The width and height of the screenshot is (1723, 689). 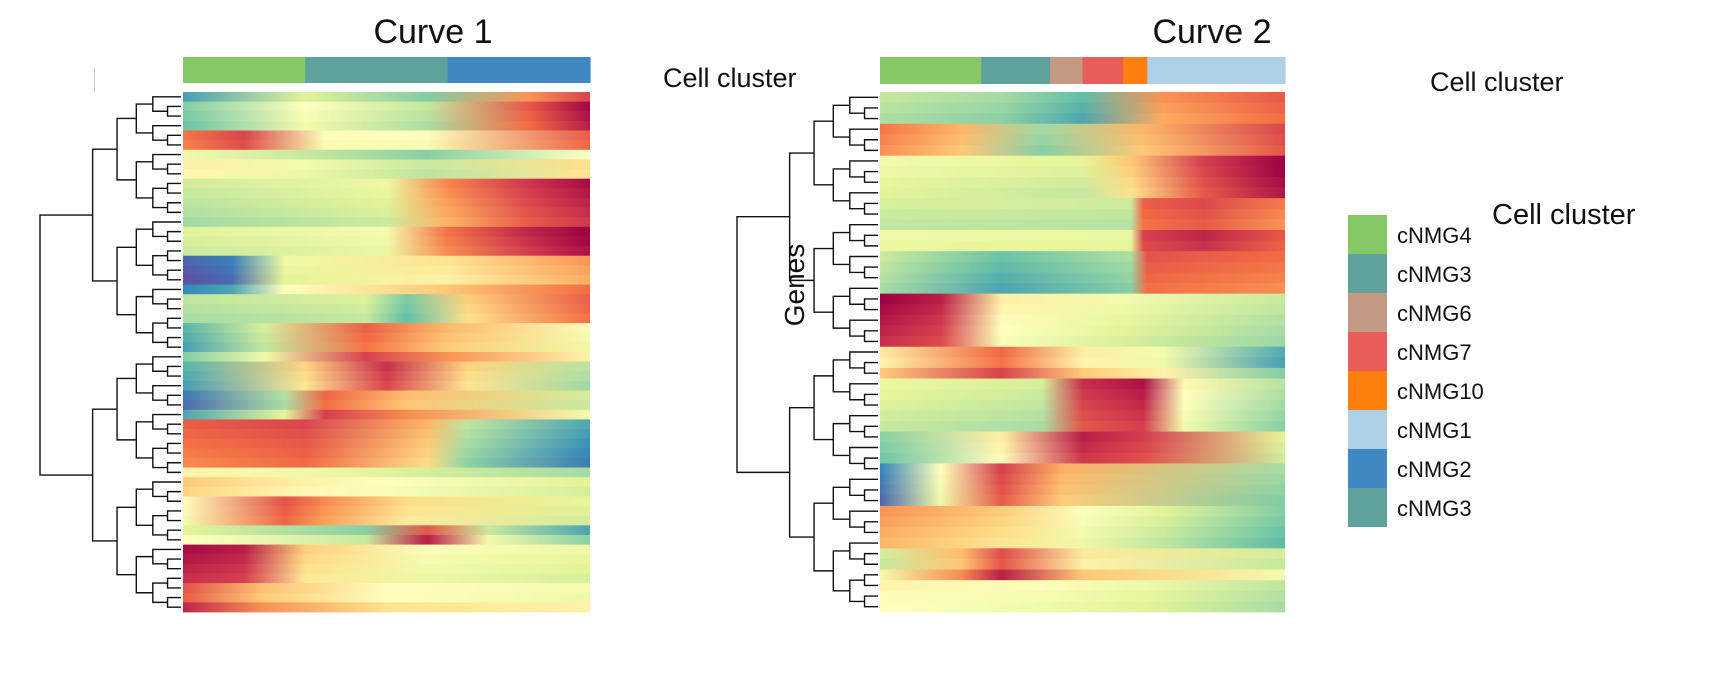 What do you see at coordinates (432, 32) in the screenshot?
I see `chart-1-title: Curve 1` at bounding box center [432, 32].